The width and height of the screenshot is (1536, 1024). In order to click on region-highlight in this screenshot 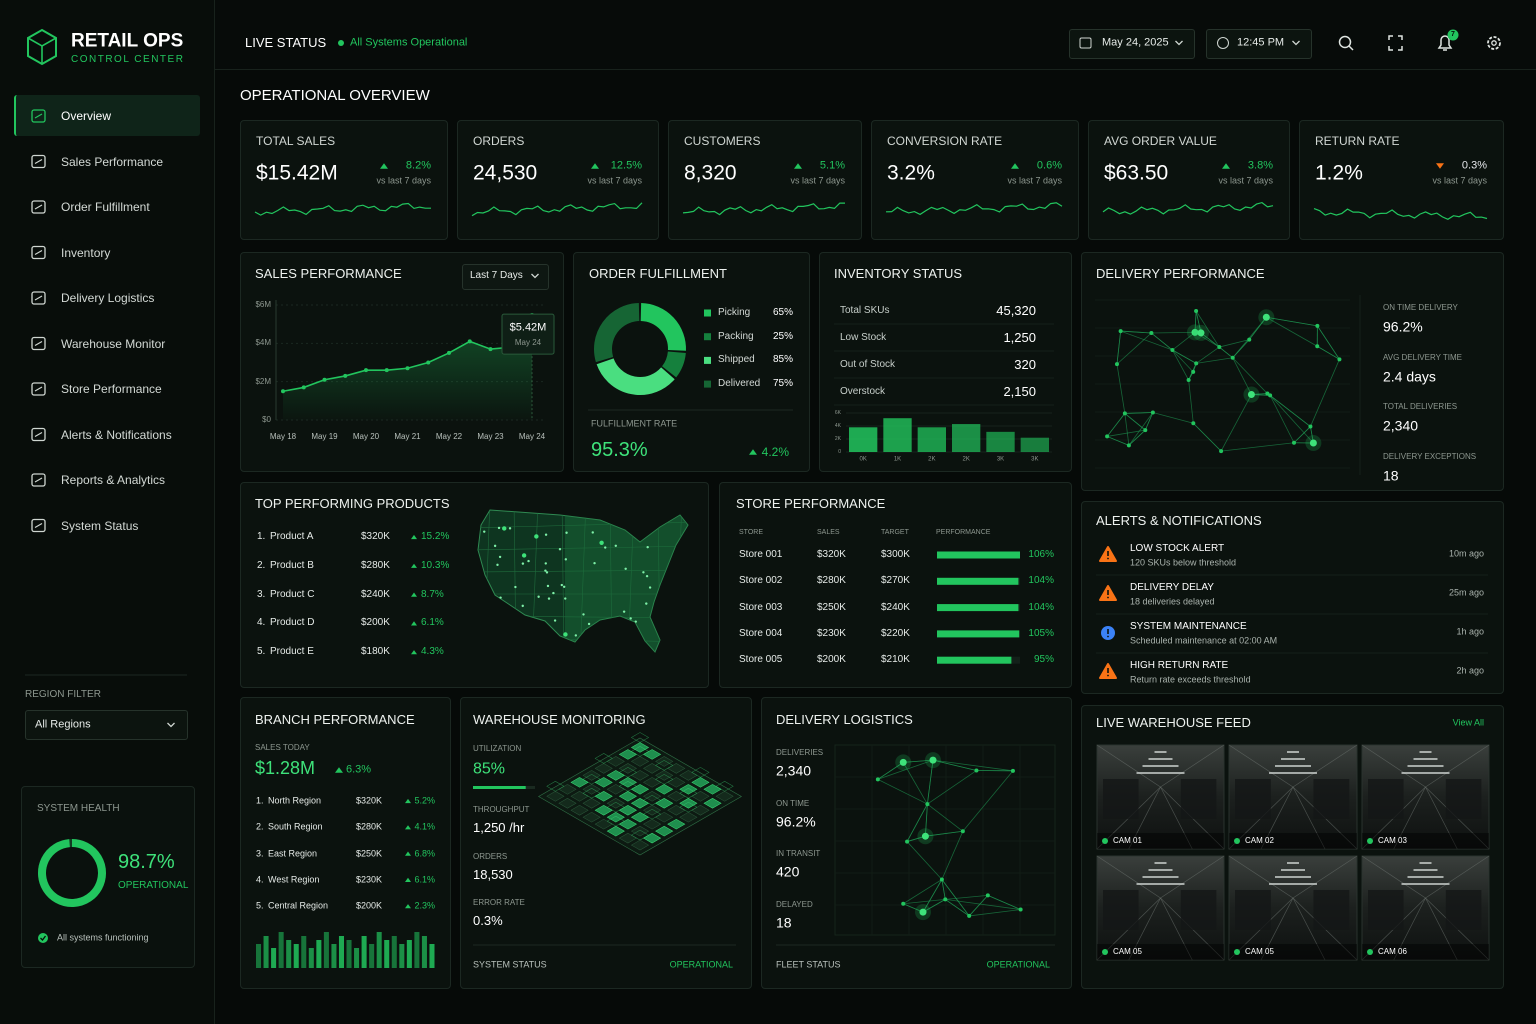, I will do `click(626, 581)`.